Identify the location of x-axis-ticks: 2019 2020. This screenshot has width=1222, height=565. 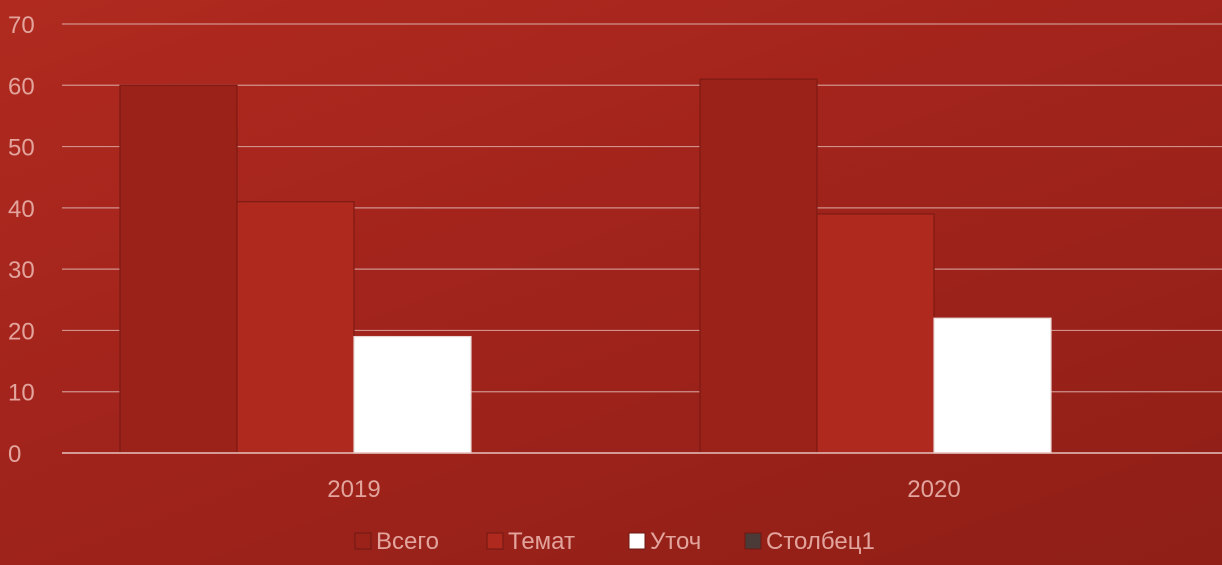
(643, 489).